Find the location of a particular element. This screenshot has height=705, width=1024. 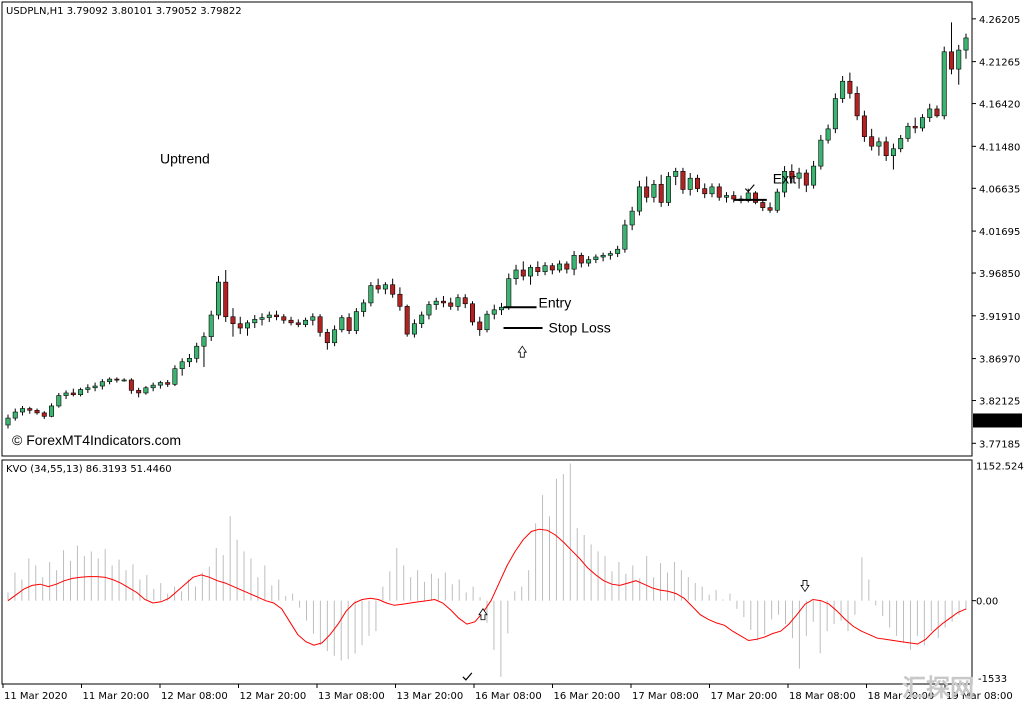

time-tick-label: 13 Mar 08:00 is located at coordinates (351, 696).